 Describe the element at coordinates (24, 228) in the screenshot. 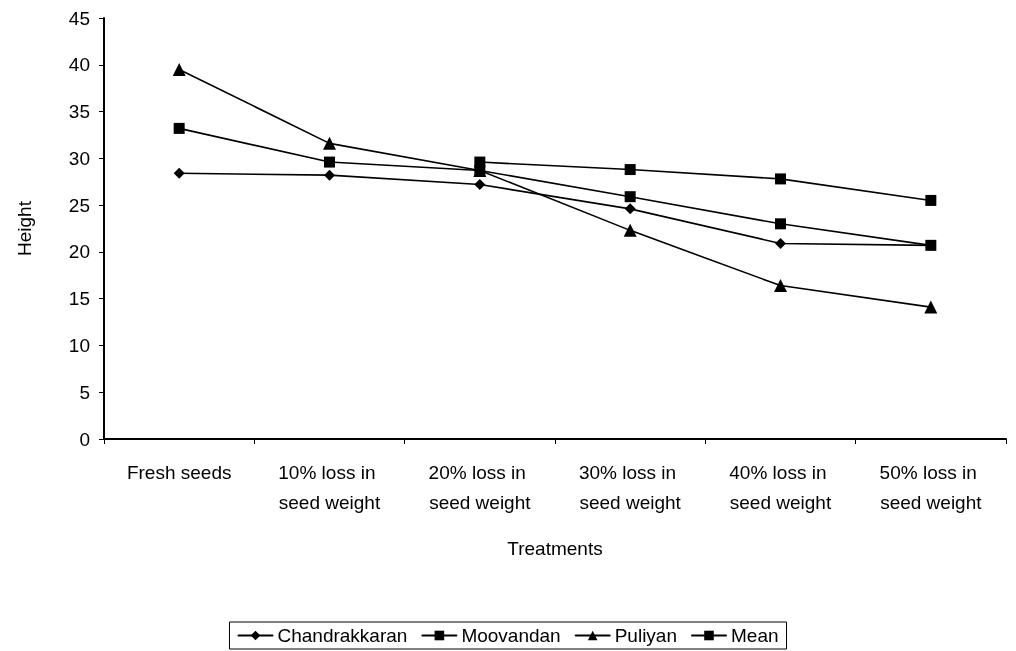

I see `y-axis-title: Height` at that location.